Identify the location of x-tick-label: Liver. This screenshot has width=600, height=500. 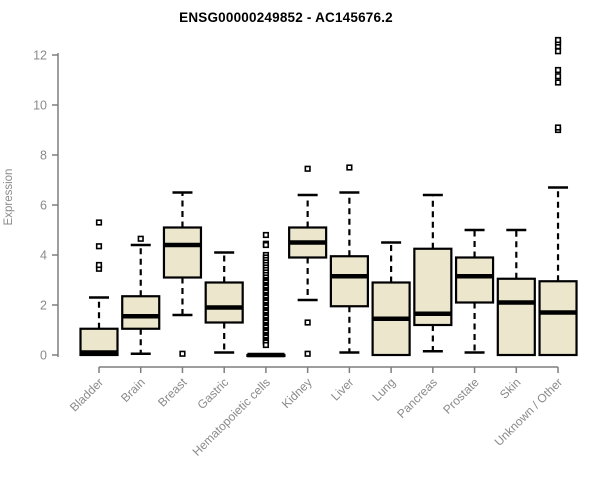
(342, 389).